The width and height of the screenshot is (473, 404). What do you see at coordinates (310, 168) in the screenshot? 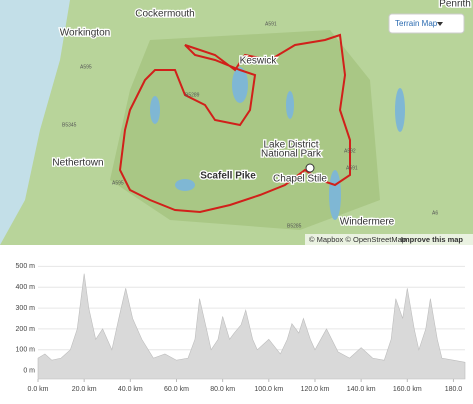
I see `start-marker` at bounding box center [310, 168].